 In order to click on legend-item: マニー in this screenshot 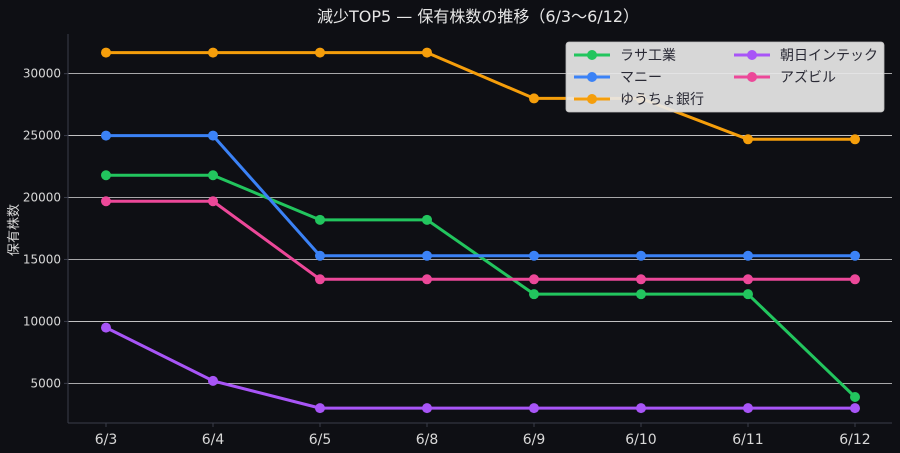, I will do `click(618, 78)`.